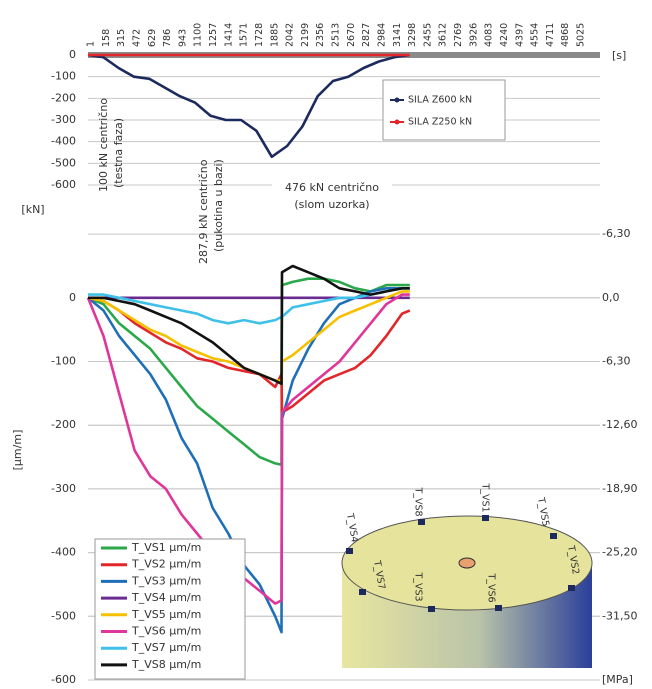 The width and height of the screenshot is (652, 689). I want to click on annotation: (testna faza), so click(118, 153).